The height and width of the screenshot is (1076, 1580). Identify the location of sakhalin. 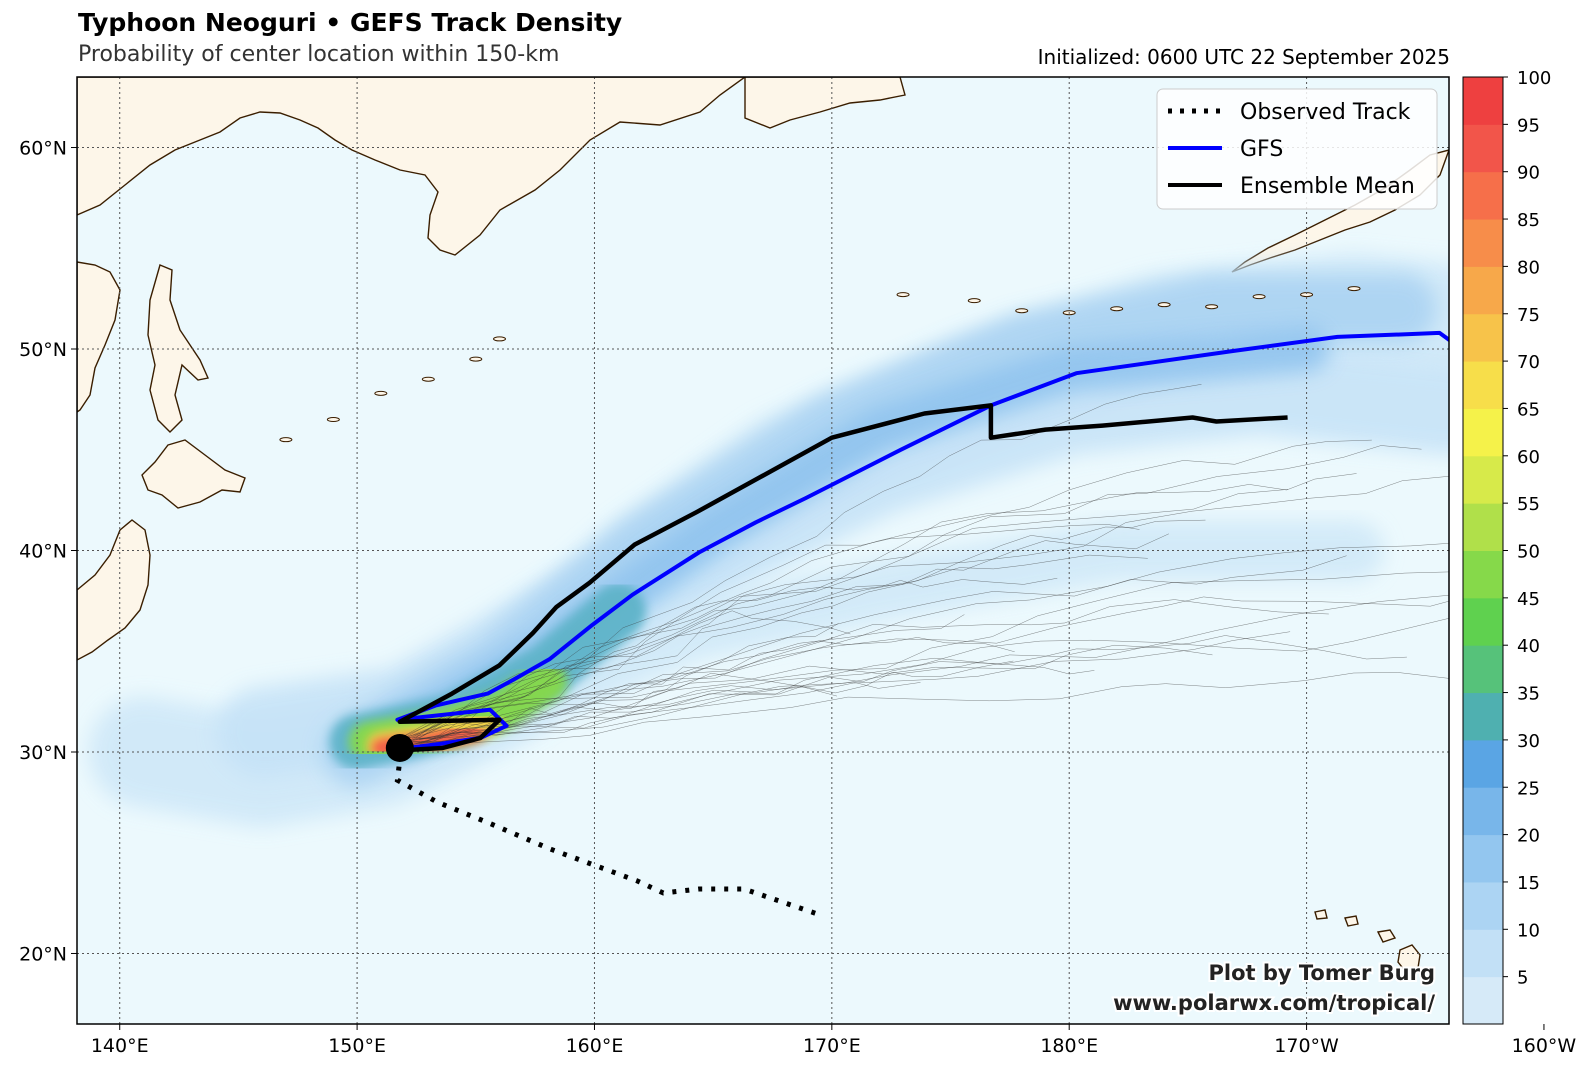
(178, 348).